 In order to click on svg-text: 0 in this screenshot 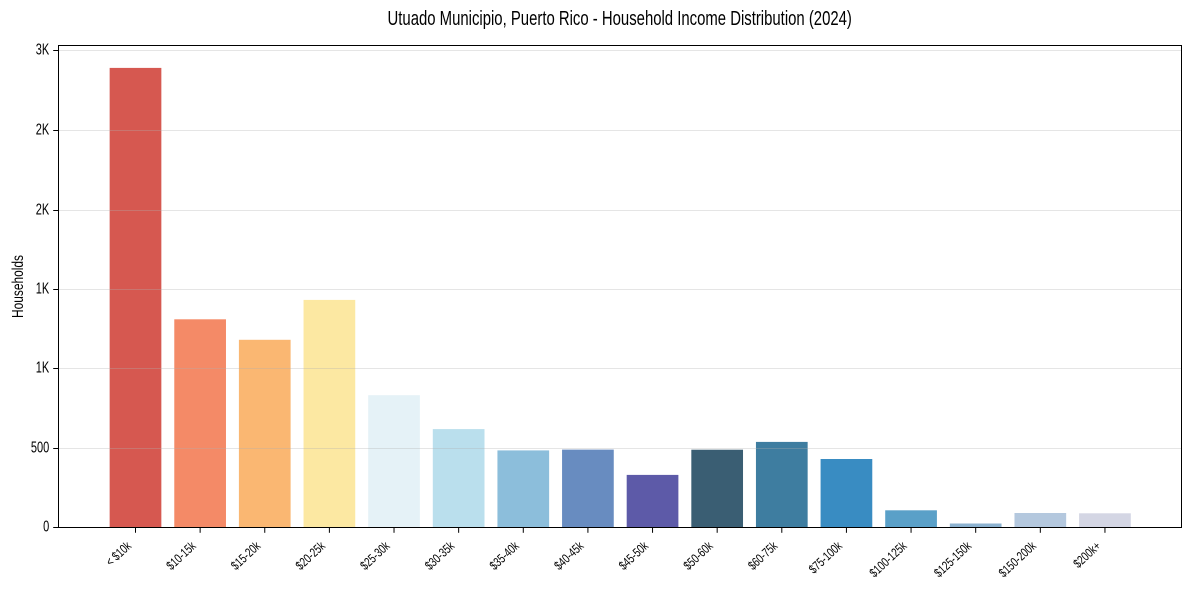, I will do `click(46, 526)`.